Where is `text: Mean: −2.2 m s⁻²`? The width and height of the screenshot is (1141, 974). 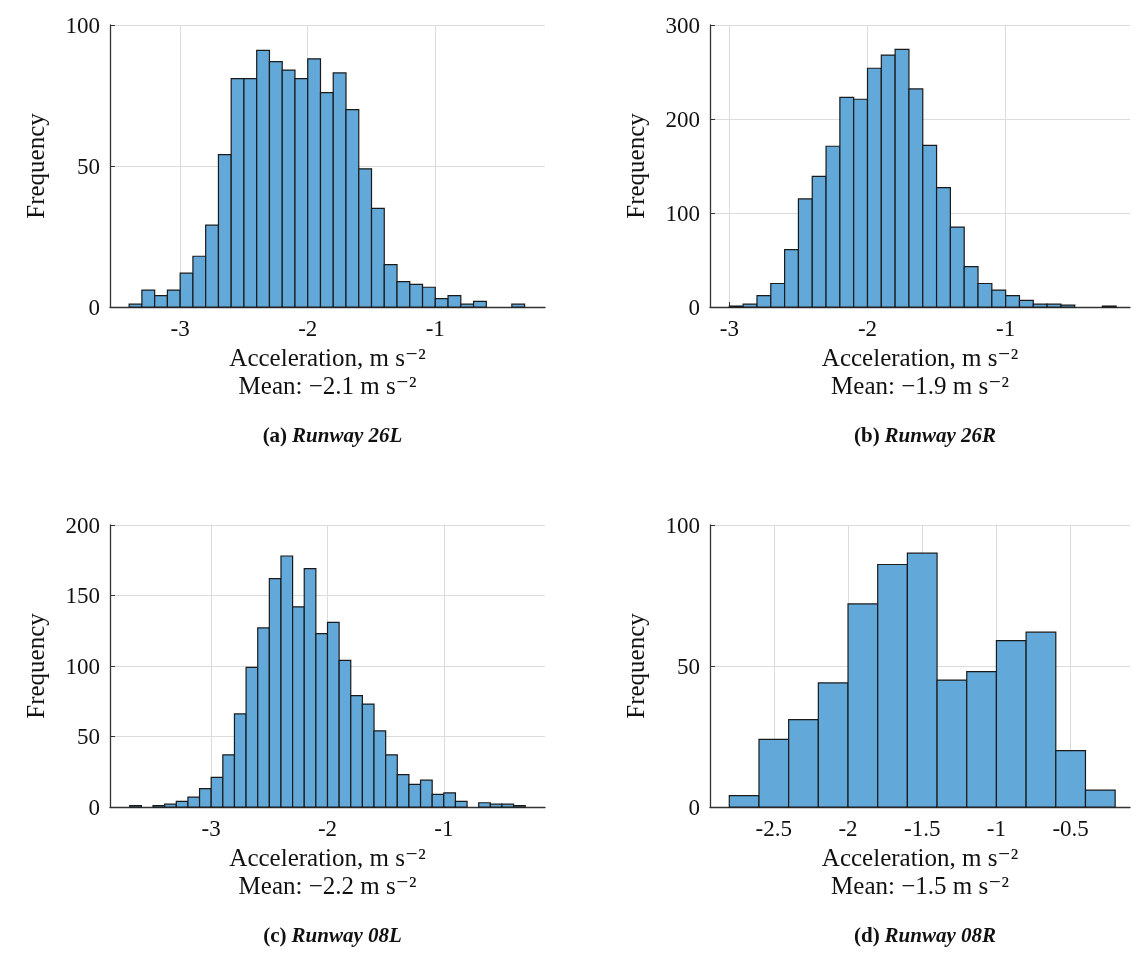
text: Mean: −2.2 m s⁻² is located at coordinates (327, 885).